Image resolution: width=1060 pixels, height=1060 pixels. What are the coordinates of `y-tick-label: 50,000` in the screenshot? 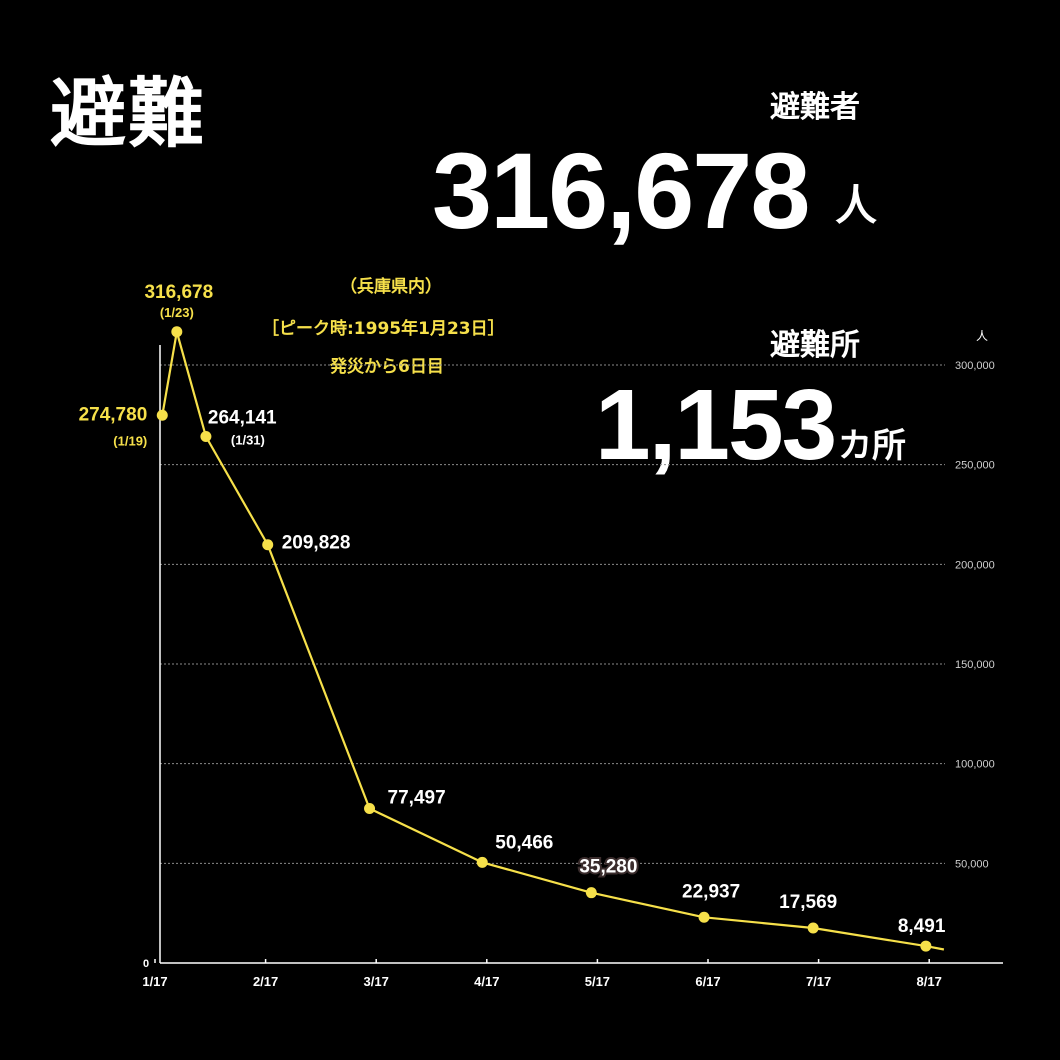 It's located at (972, 864).